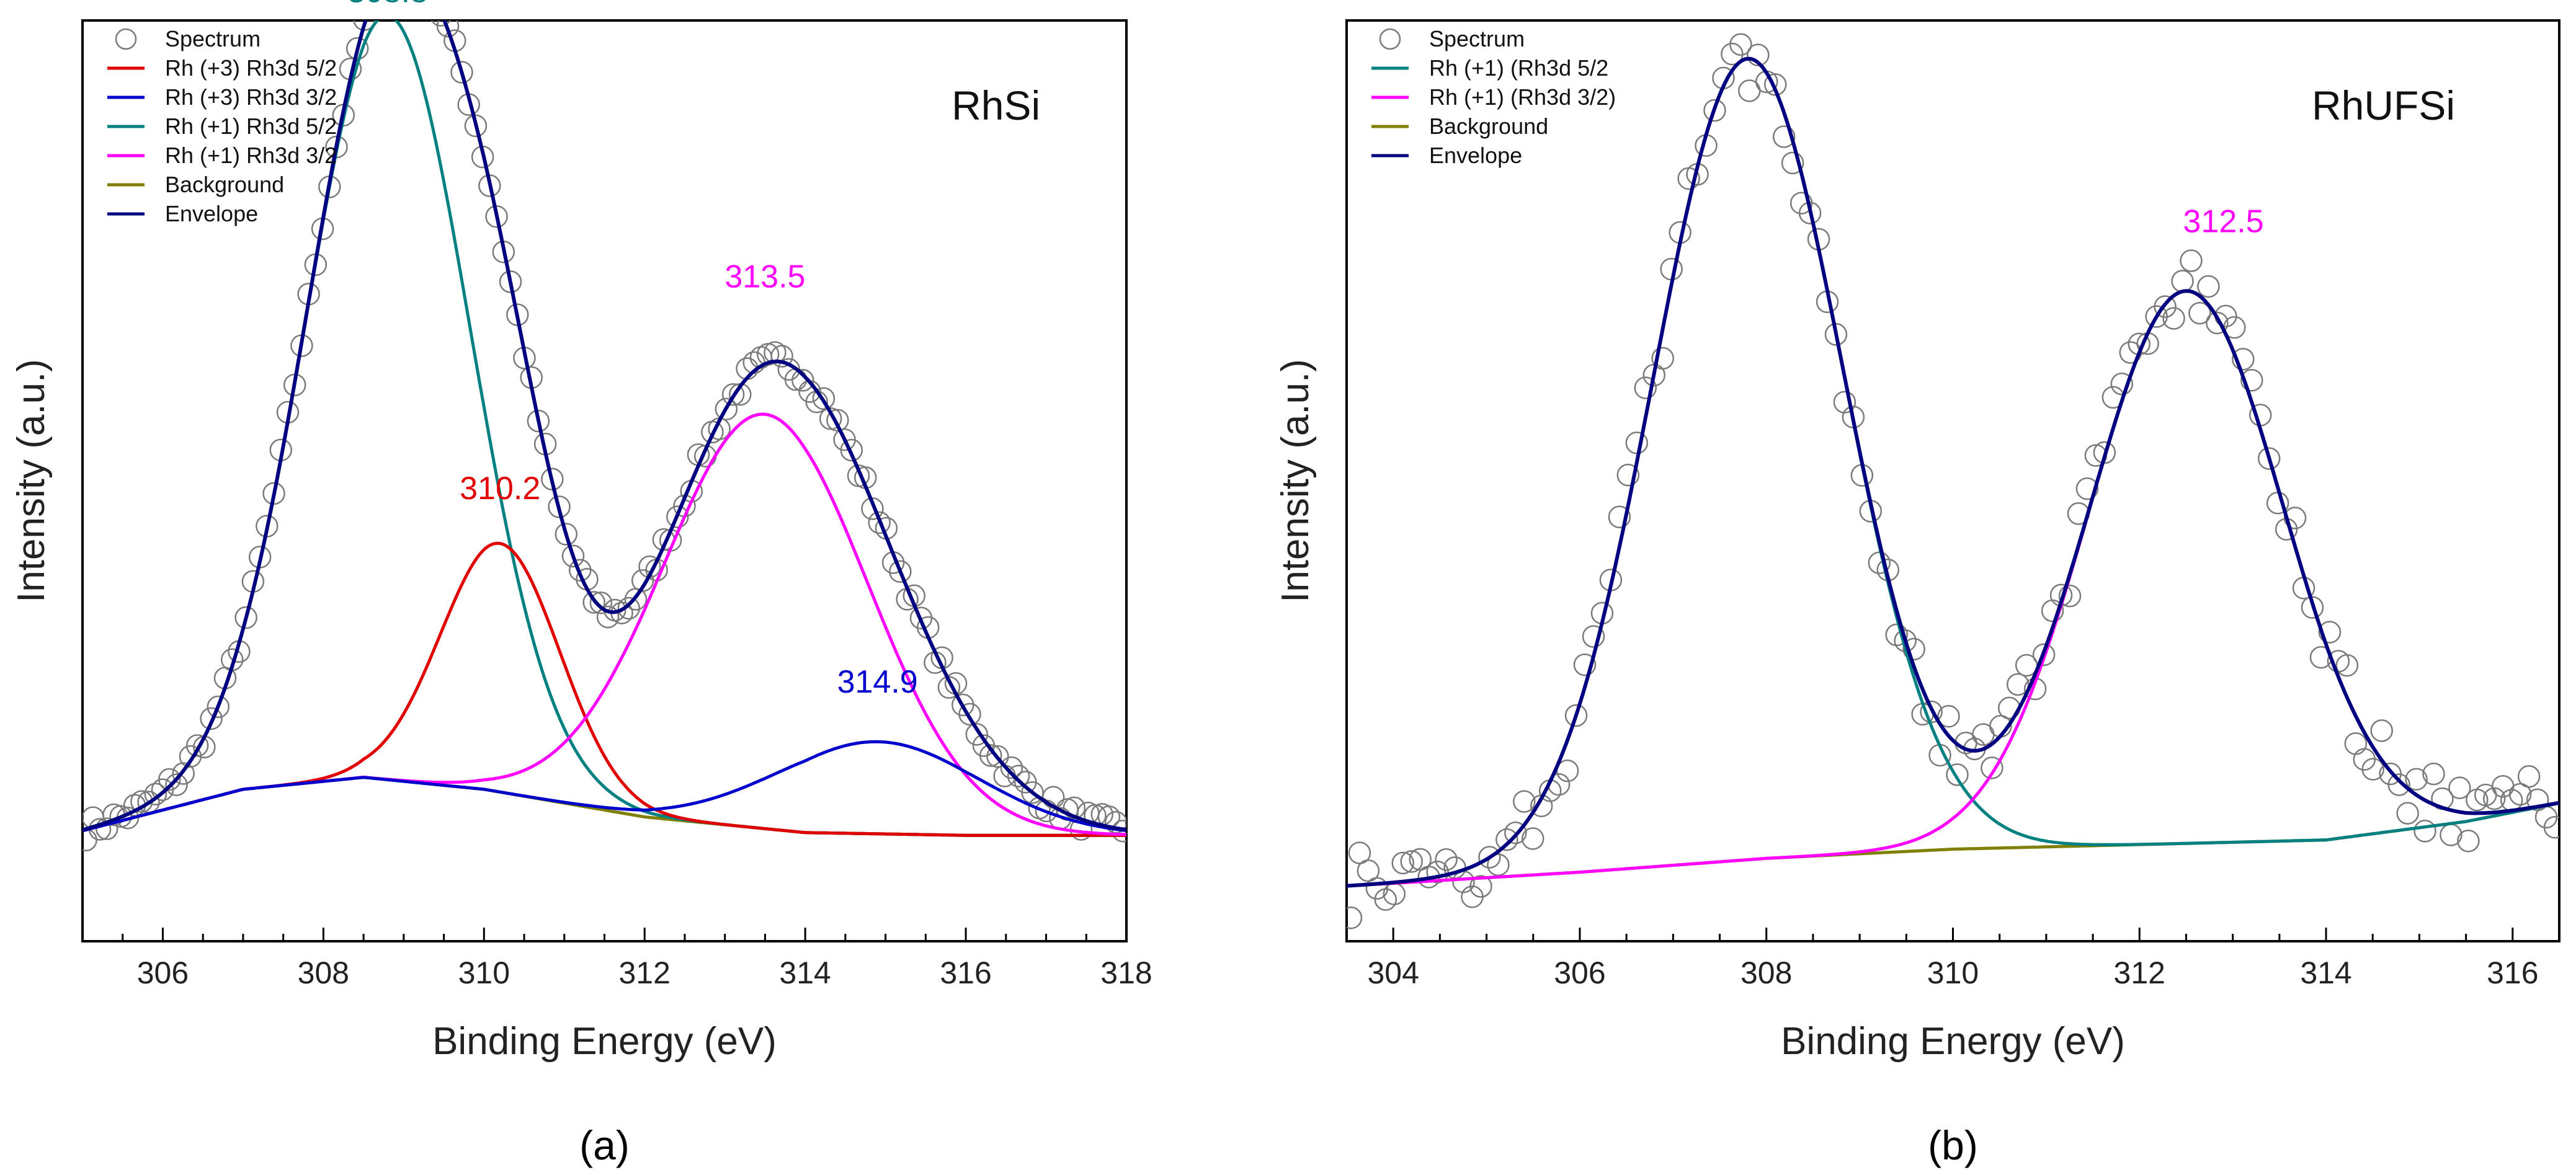 The image size is (2576, 1175). What do you see at coordinates (1766, 973) in the screenshot?
I see `x-tick-label: 308` at bounding box center [1766, 973].